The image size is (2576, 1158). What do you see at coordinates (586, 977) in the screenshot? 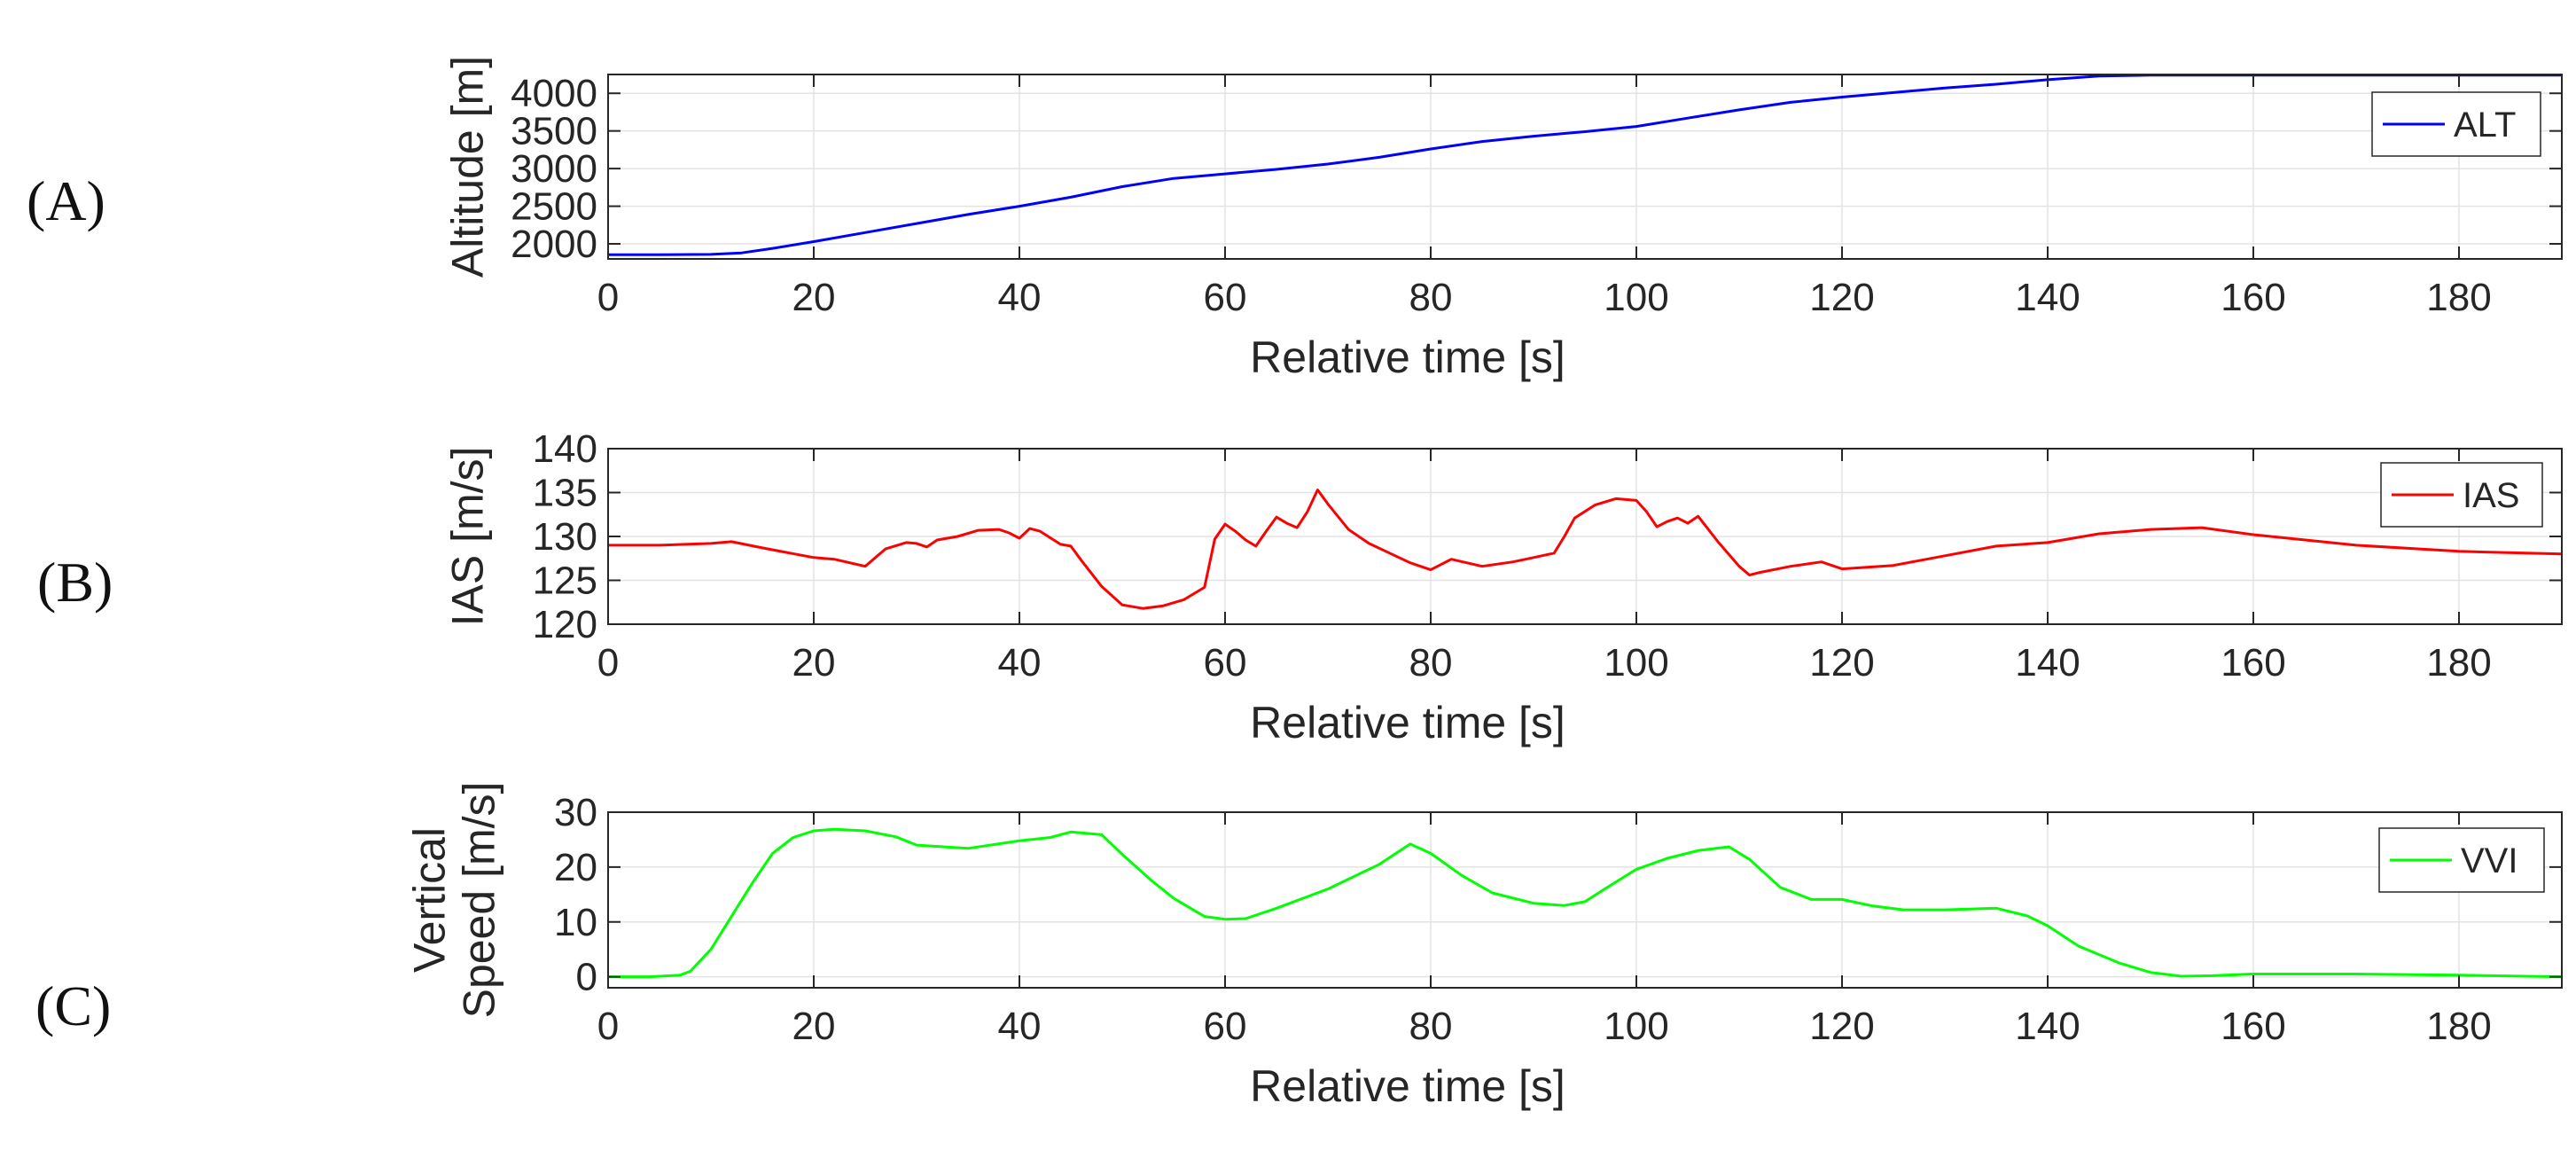
I see `y-tick-label: 0` at bounding box center [586, 977].